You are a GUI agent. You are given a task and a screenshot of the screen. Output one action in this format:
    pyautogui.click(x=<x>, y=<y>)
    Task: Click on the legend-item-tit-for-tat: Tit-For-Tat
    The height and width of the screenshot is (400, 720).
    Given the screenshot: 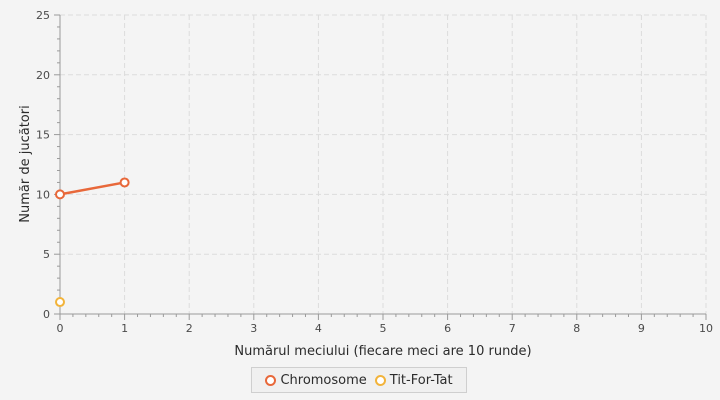 What is the action you would take?
    pyautogui.click(x=413, y=380)
    